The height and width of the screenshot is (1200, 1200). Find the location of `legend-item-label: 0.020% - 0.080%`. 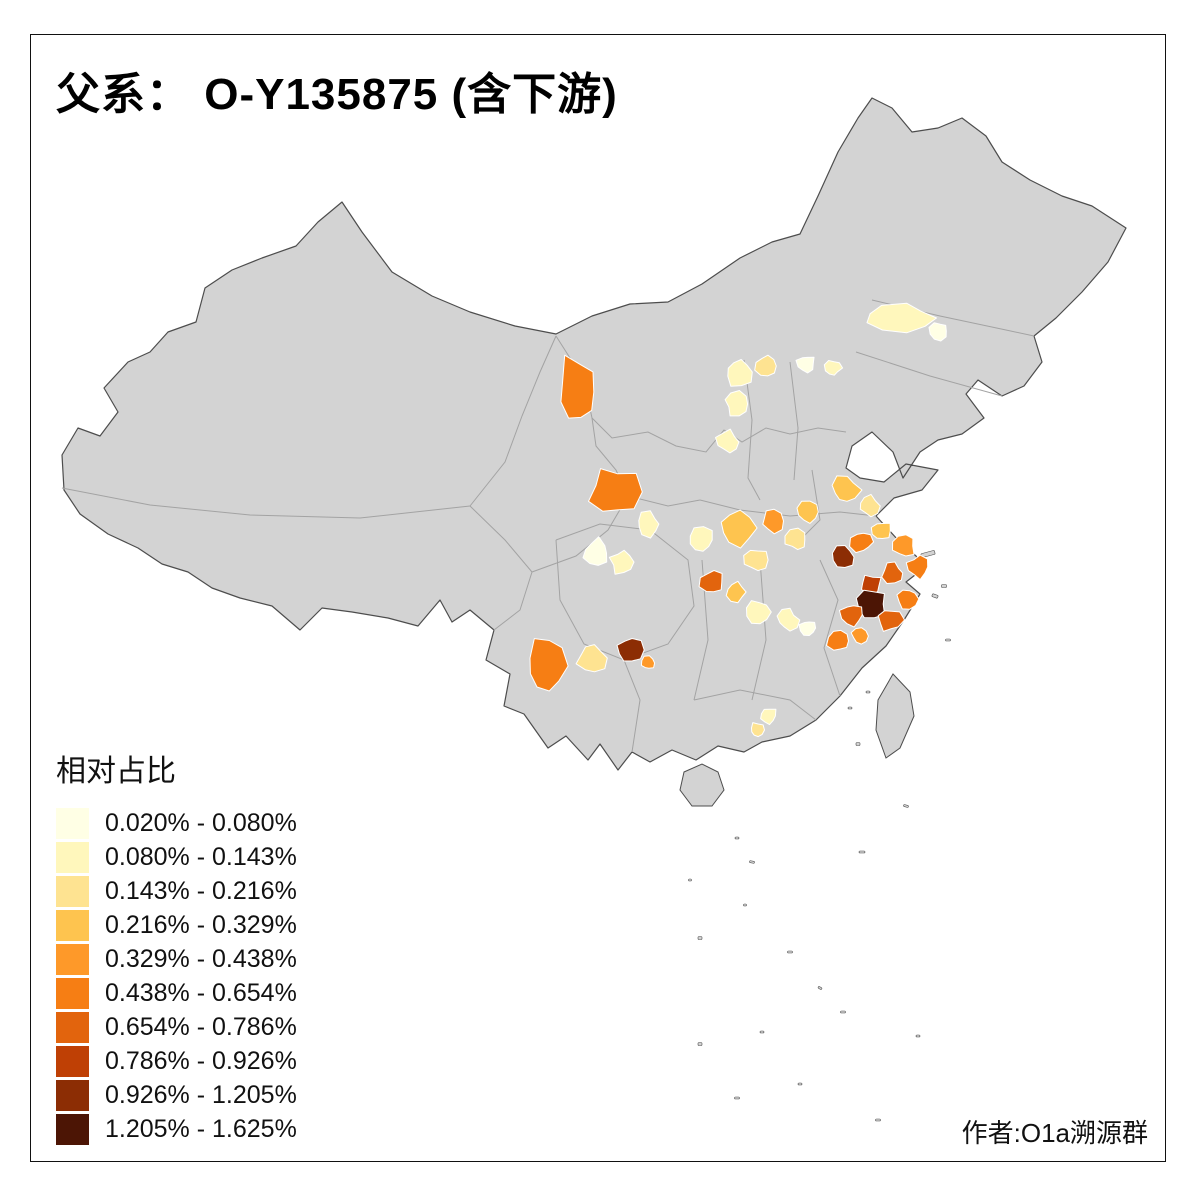

legend-item-label: 0.020% - 0.080% is located at coordinates (201, 822).